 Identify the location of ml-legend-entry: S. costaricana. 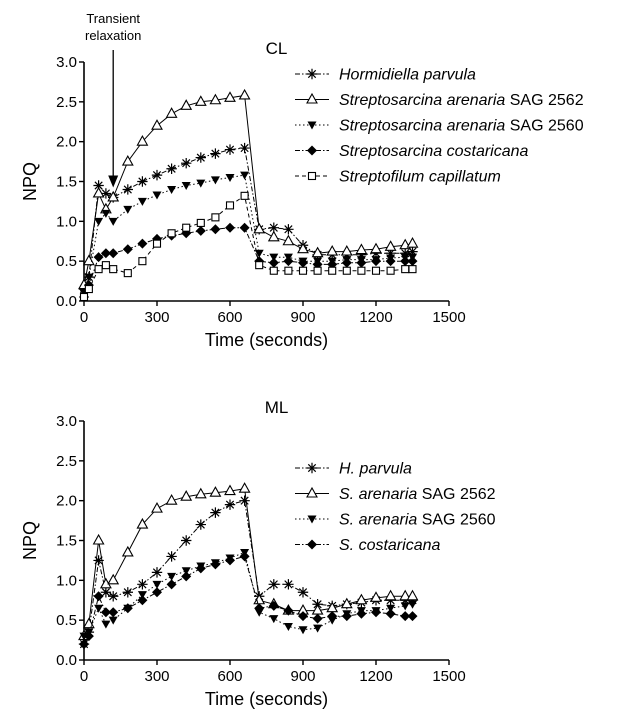
(367, 545).